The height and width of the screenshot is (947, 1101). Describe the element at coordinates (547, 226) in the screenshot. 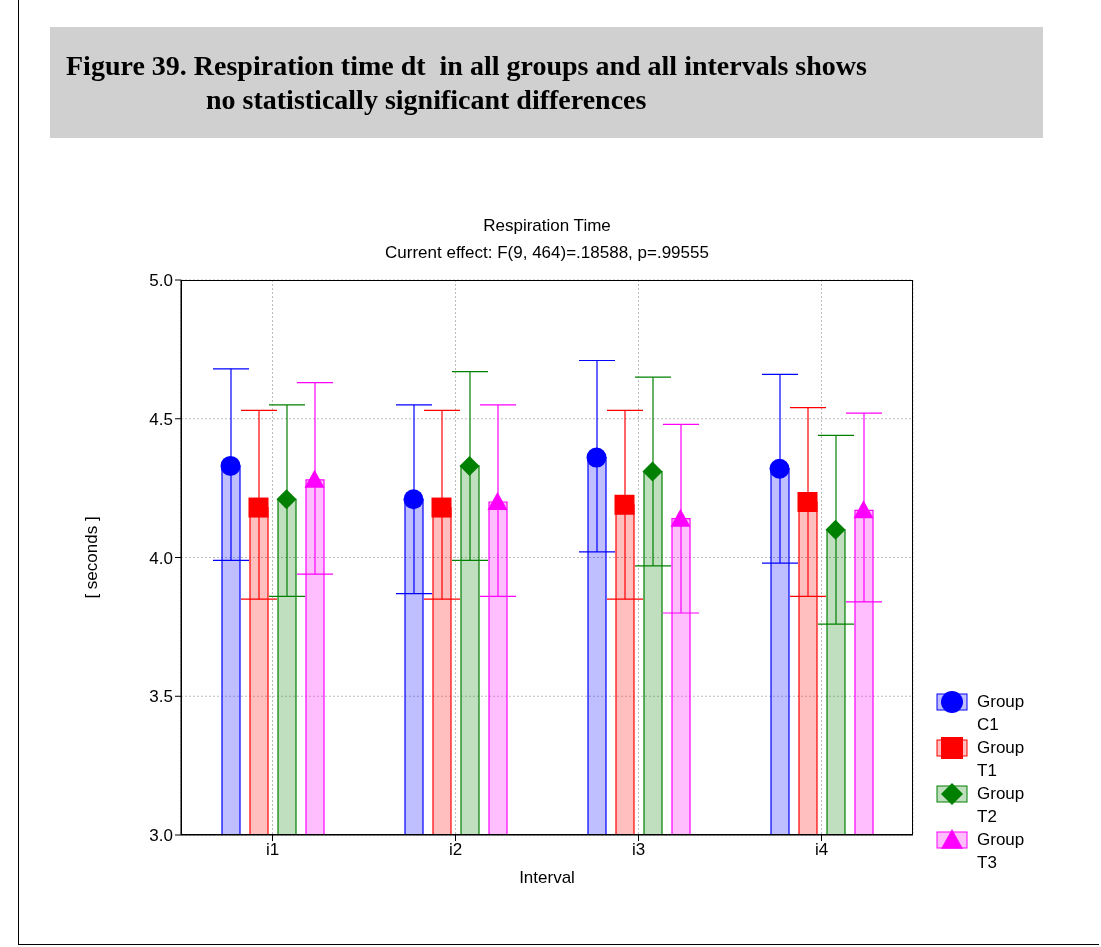

I see `chart-subtitle: Respiration Time` at that location.